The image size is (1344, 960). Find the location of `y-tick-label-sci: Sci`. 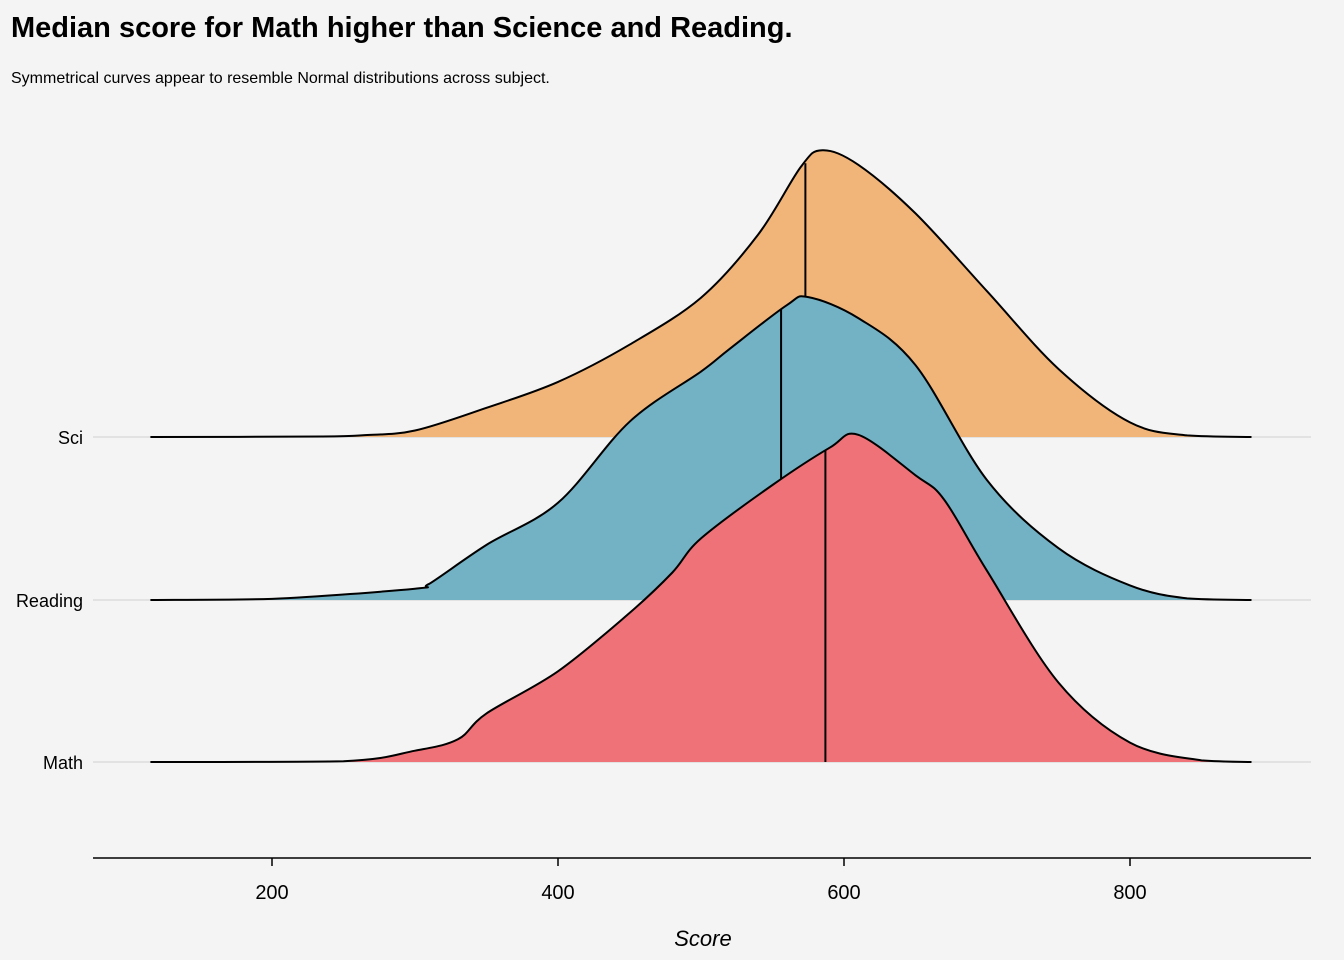

y-tick-label-sci: Sci is located at coordinates (70, 438).